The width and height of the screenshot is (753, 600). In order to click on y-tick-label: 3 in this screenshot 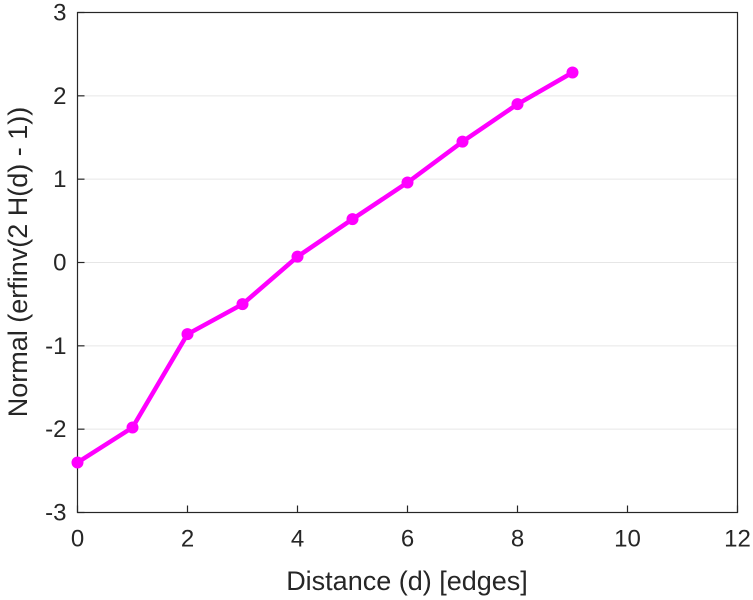, I will do `click(59, 13)`.